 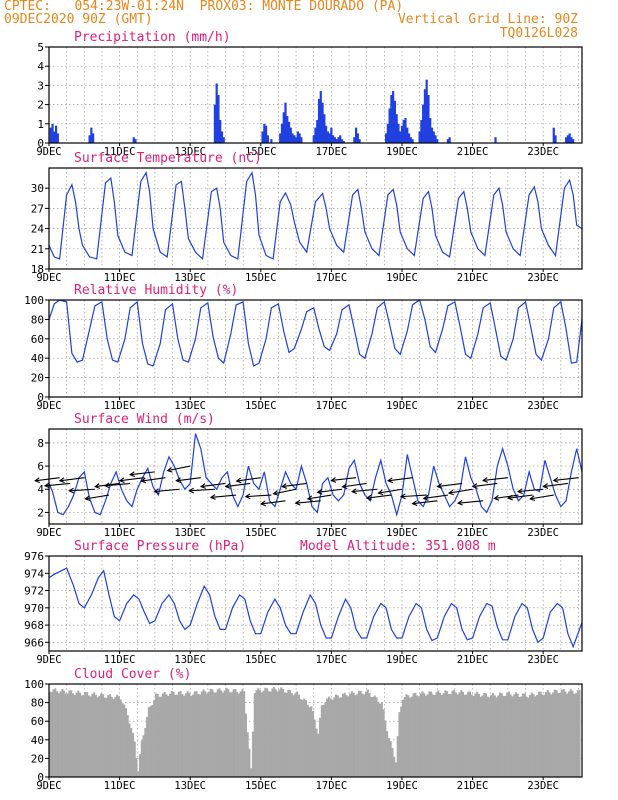 What do you see at coordinates (315, 348) in the screenshot?
I see `panel-frame` at bounding box center [315, 348].